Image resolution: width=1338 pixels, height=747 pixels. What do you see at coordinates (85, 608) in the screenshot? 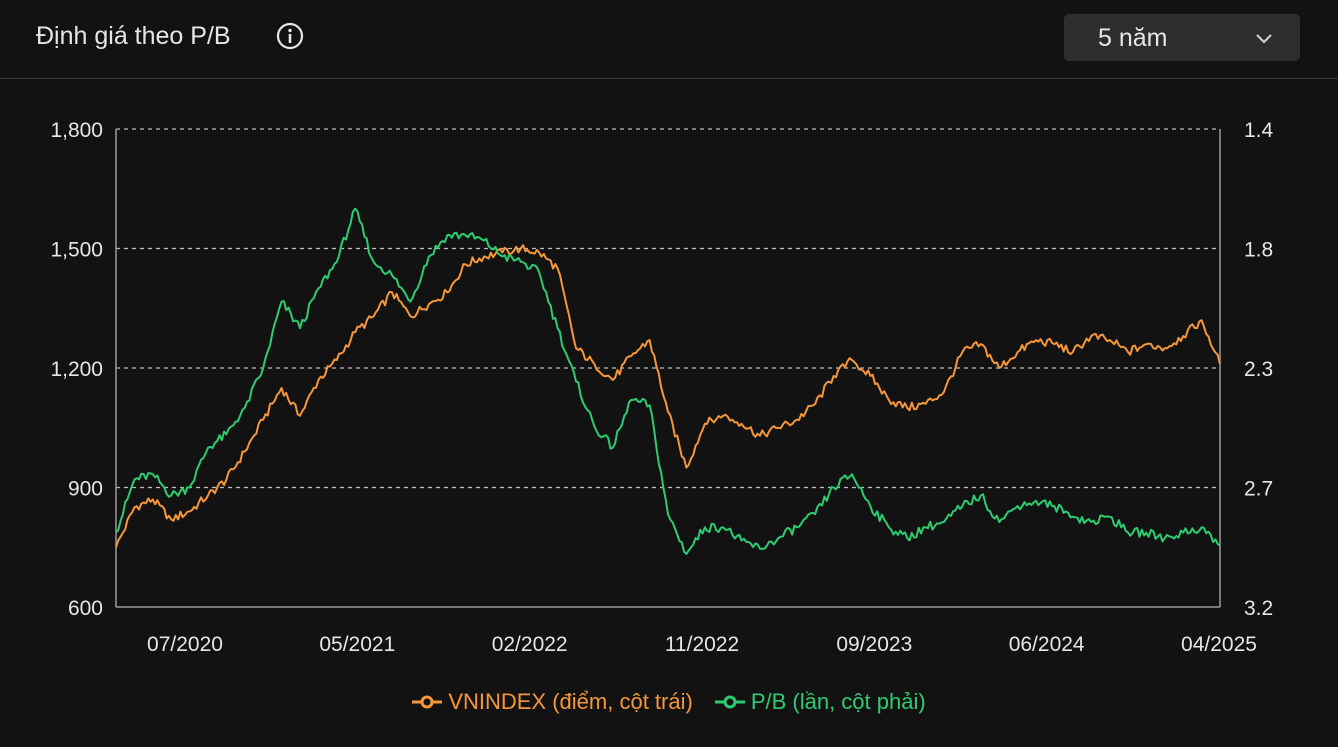
I see `y-left-tick-label: 600` at bounding box center [85, 608].